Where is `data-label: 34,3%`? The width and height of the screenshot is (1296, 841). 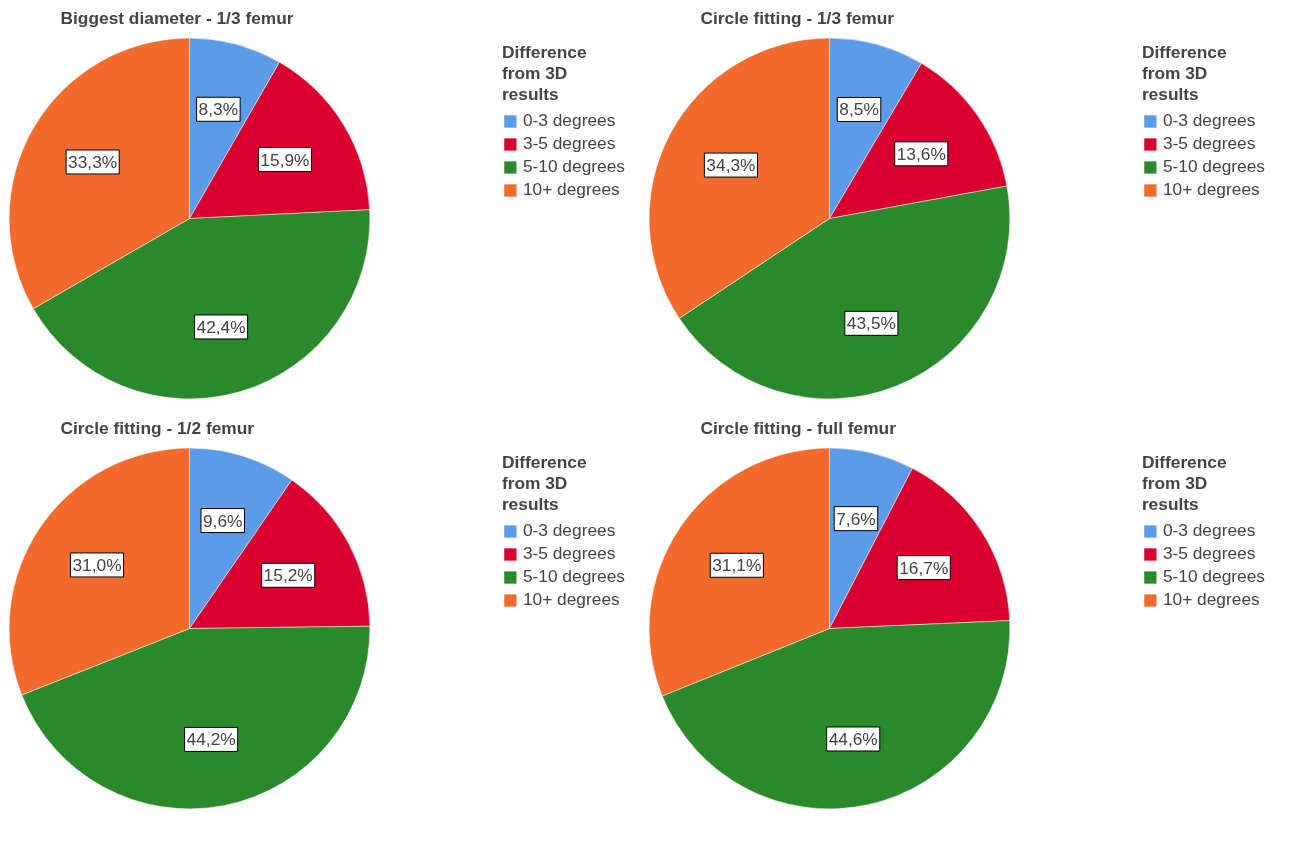
data-label: 34,3% is located at coordinates (731, 165).